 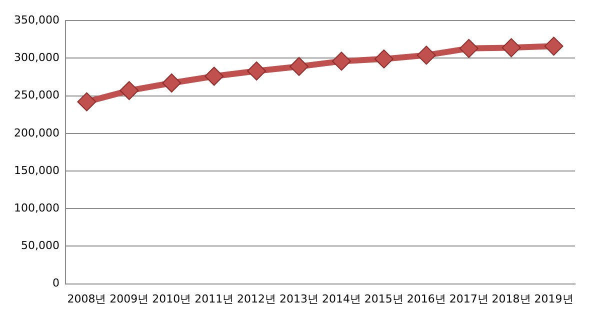 I want to click on x-tick-label: 2014년, so click(x=341, y=299).